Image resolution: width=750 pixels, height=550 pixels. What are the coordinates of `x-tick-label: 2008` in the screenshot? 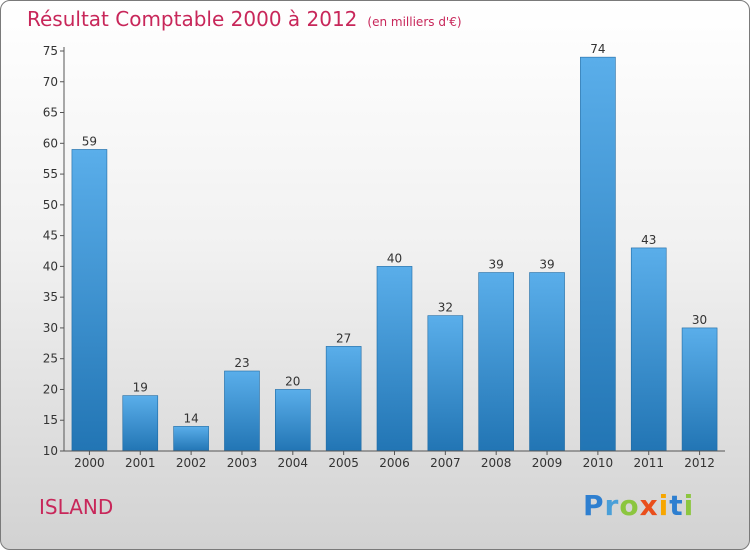 It's located at (496, 463).